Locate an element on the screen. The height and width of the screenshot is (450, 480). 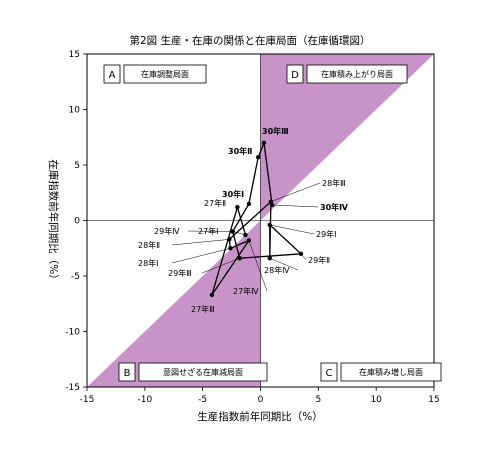
x-tick-label: -10 is located at coordinates (144, 400).